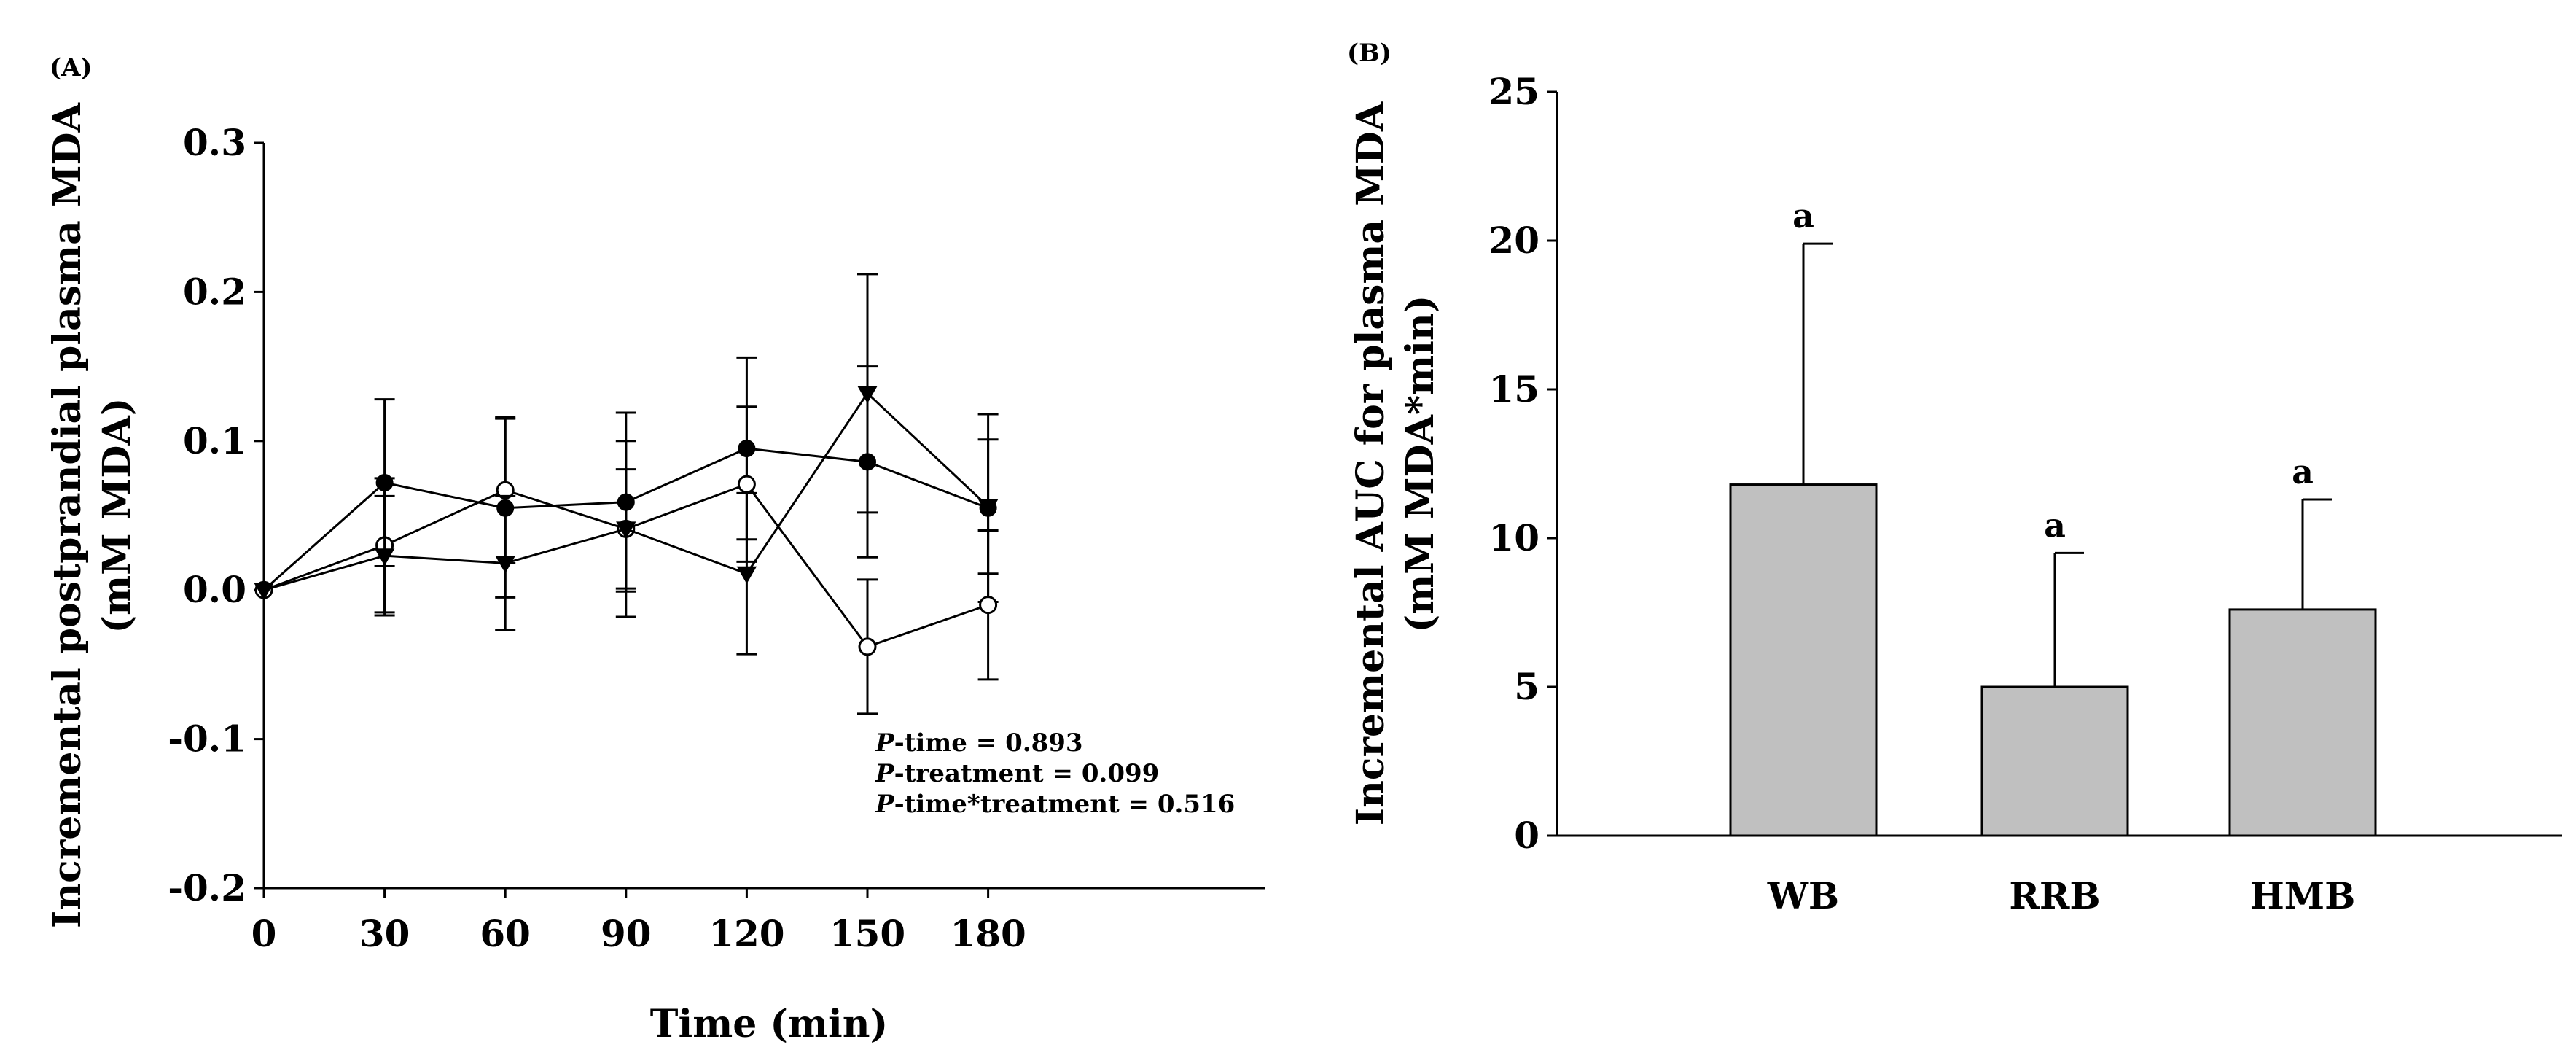 The height and width of the screenshot is (1058, 2576). What do you see at coordinates (1527, 836) in the screenshot?
I see `panel-b-y-tick-label: 0` at bounding box center [1527, 836].